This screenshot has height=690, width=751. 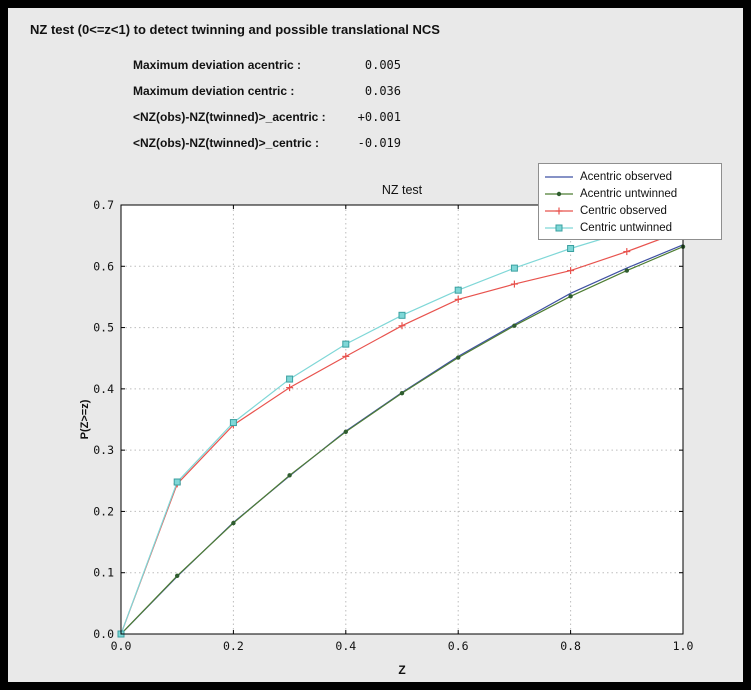 What do you see at coordinates (233, 646) in the screenshot?
I see `x-tick-label: 0.2` at bounding box center [233, 646].